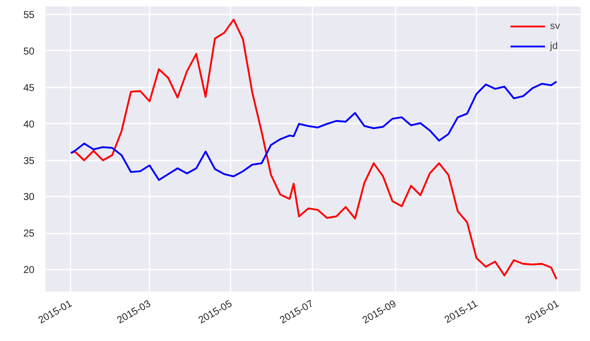  What do you see at coordinates (555, 26) in the screenshot?
I see `legend-label: sv` at bounding box center [555, 26].